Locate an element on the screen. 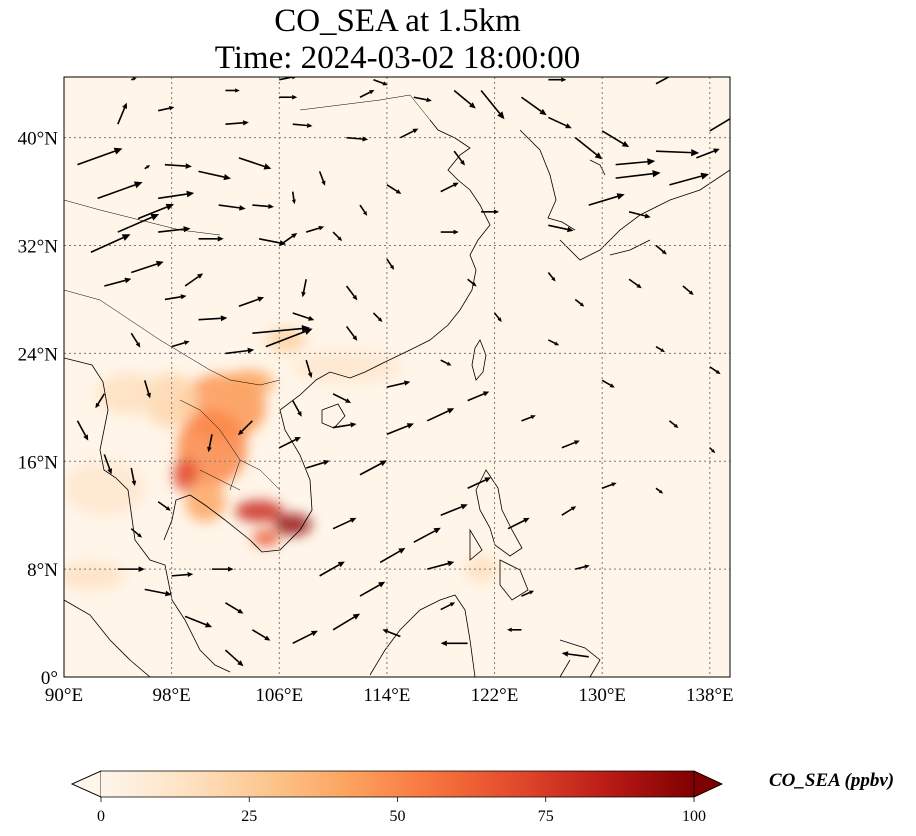 The height and width of the screenshot is (836, 916). x-tick-label: 122°E is located at coordinates (495, 695).